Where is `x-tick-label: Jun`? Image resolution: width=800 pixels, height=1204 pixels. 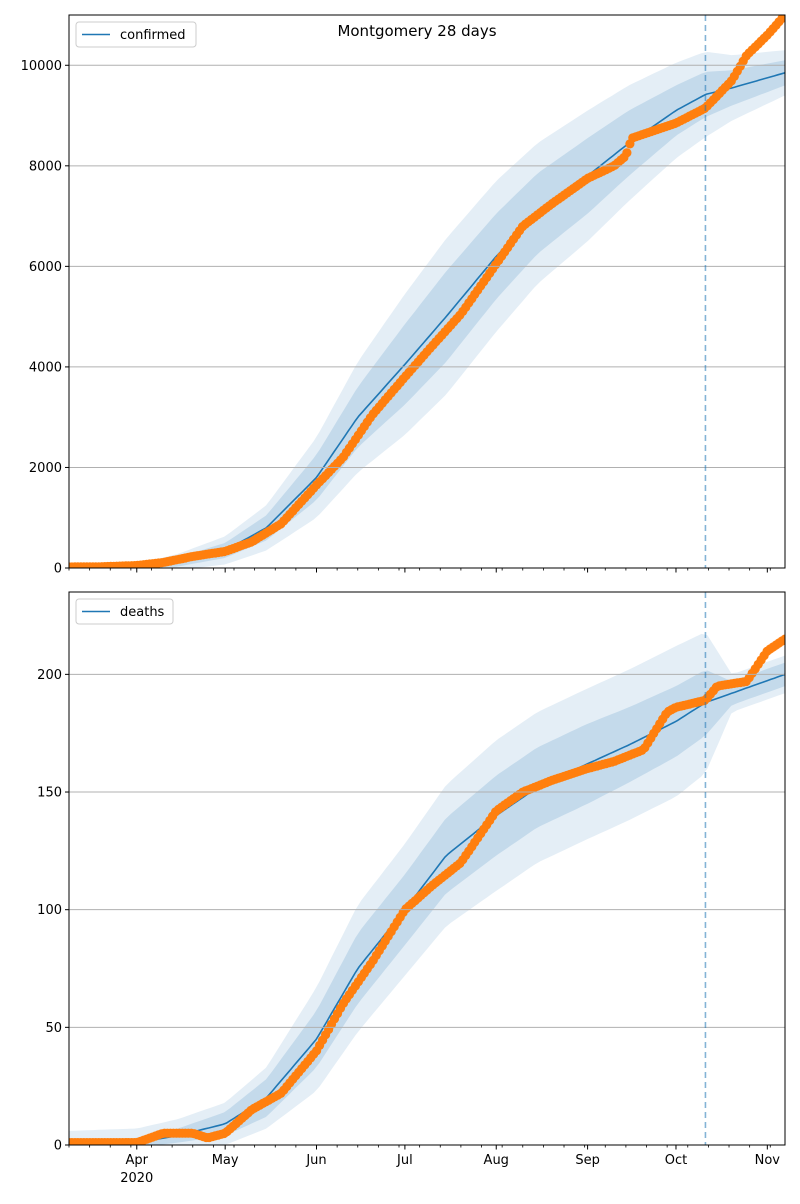
x-tick-label: Jun is located at coordinates (315, 1160).